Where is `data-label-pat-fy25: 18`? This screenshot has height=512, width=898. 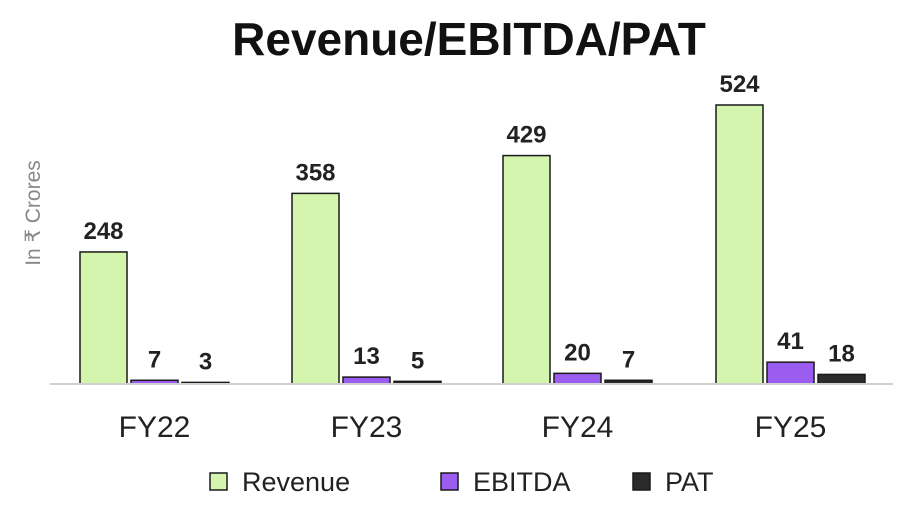
data-label-pat-fy25: 18 is located at coordinates (841, 353).